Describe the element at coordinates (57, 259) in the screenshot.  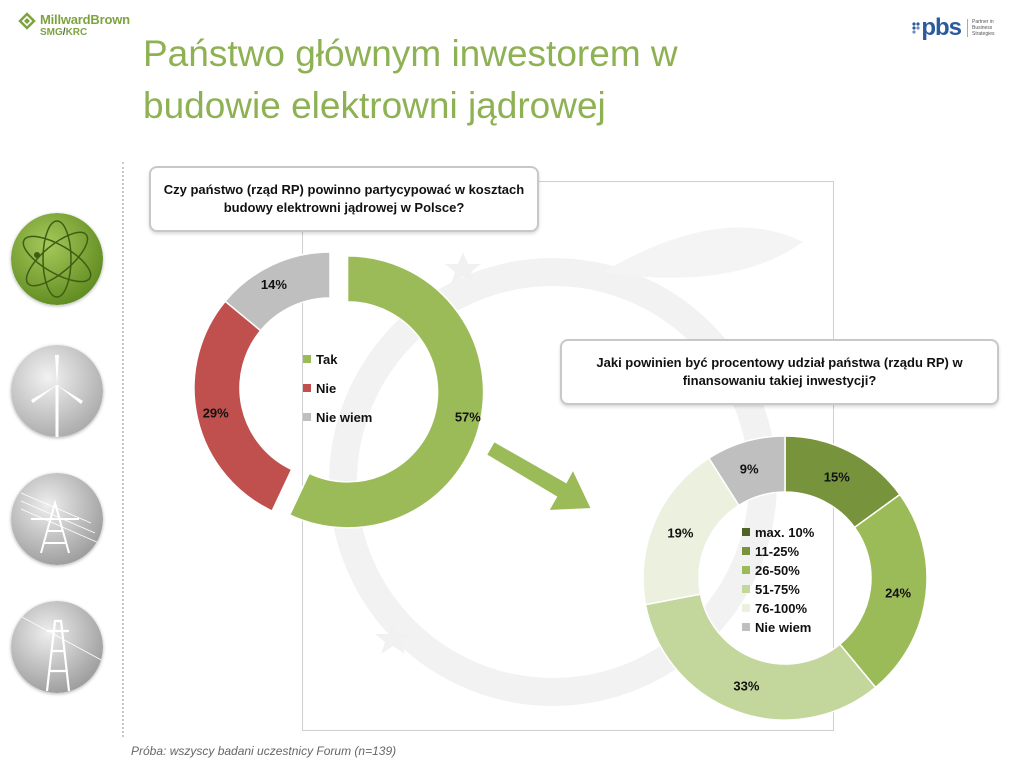
I see `atom-circle-icon` at that location.